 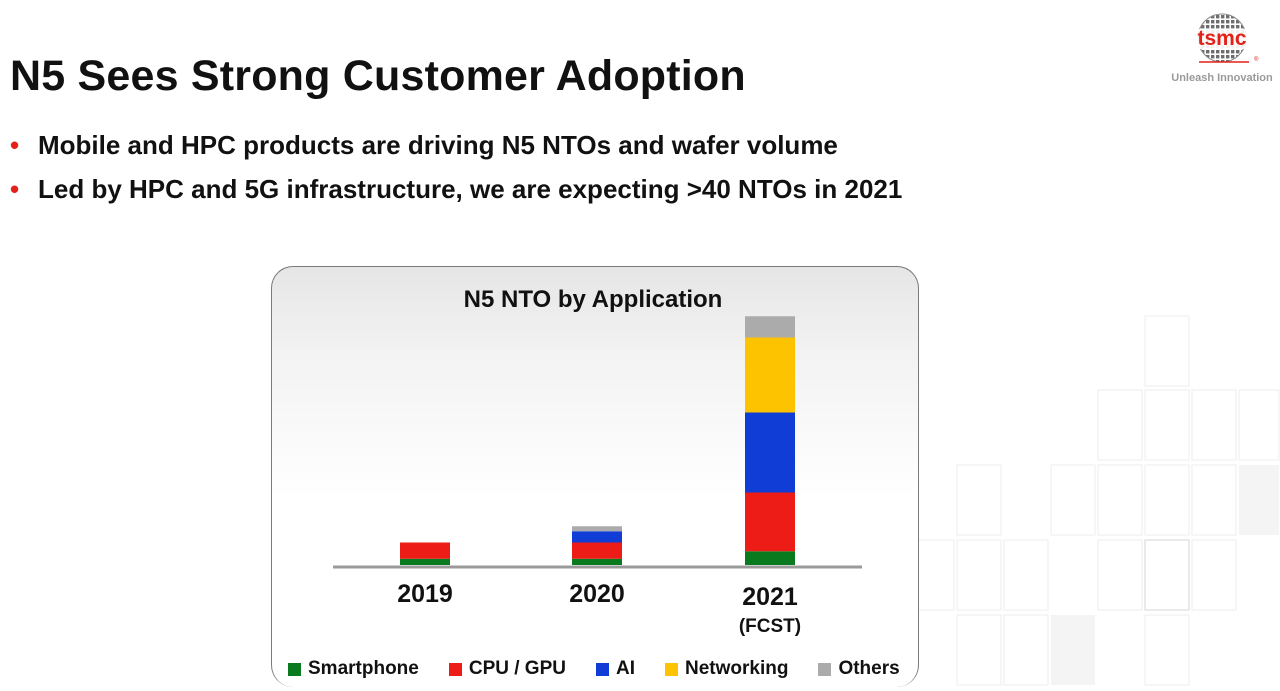 I want to click on legend-label: AI, so click(x=625, y=668).